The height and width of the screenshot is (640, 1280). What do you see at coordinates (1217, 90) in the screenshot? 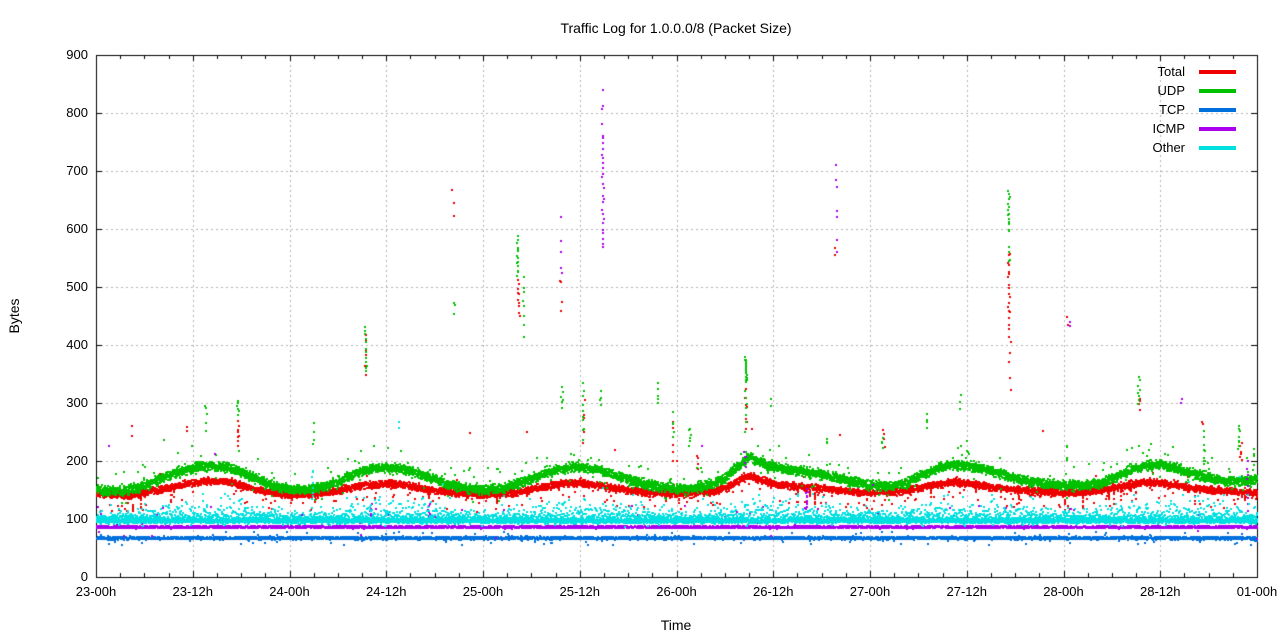
I see `legend-swatch-udp` at bounding box center [1217, 90].